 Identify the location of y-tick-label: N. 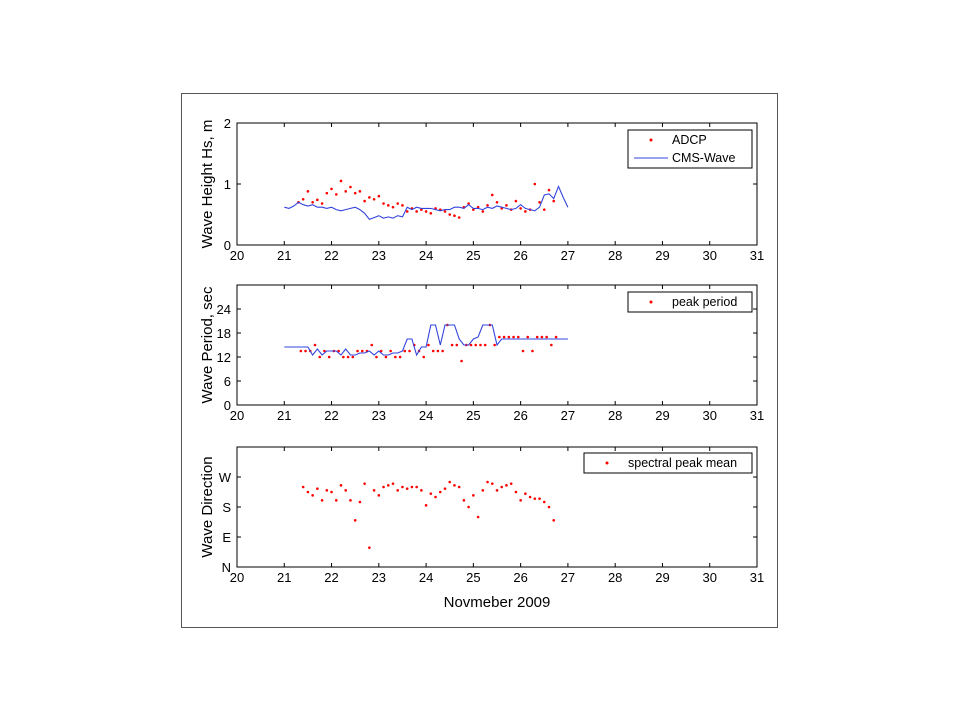
(226, 567).